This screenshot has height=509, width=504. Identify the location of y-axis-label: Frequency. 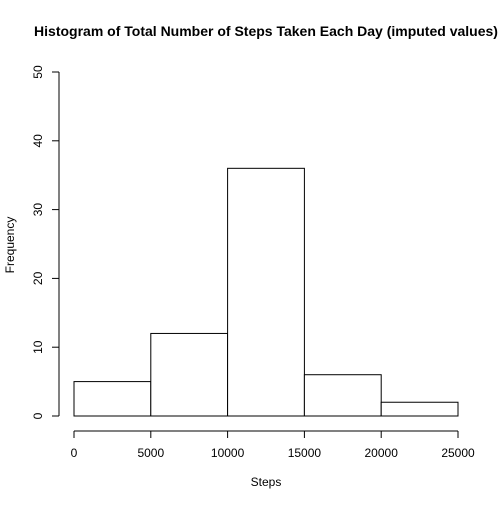
(10, 245).